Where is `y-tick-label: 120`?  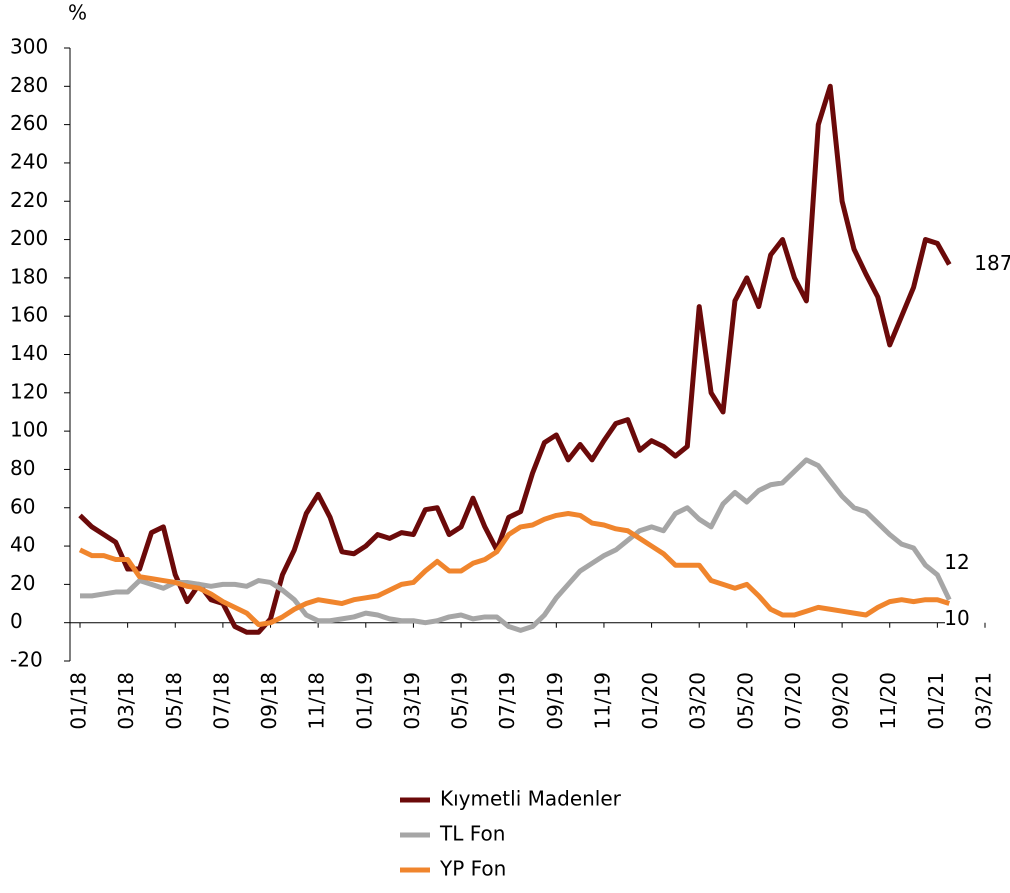 y-tick-label: 120 is located at coordinates (29, 391).